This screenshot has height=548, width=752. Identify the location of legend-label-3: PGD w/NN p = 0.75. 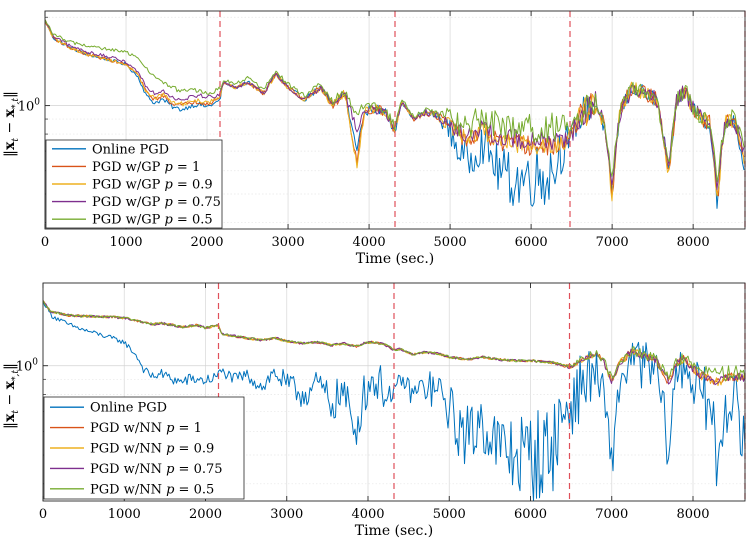
(156, 469).